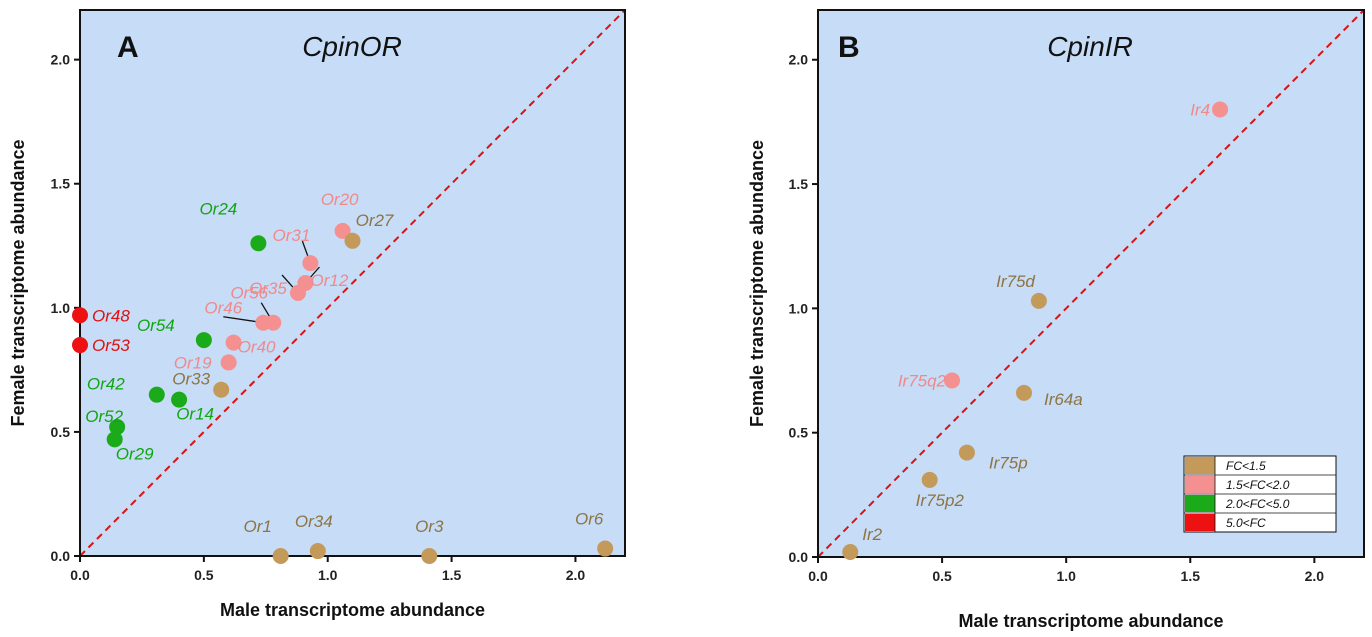 Image resolution: width=1372 pixels, height=637 pixels. Describe the element at coordinates (1260, 494) in the screenshot. I see `legend: FC<1.5 1.5<FC<2.0 2.0<FC<5.0 5.0<FC` at that location.